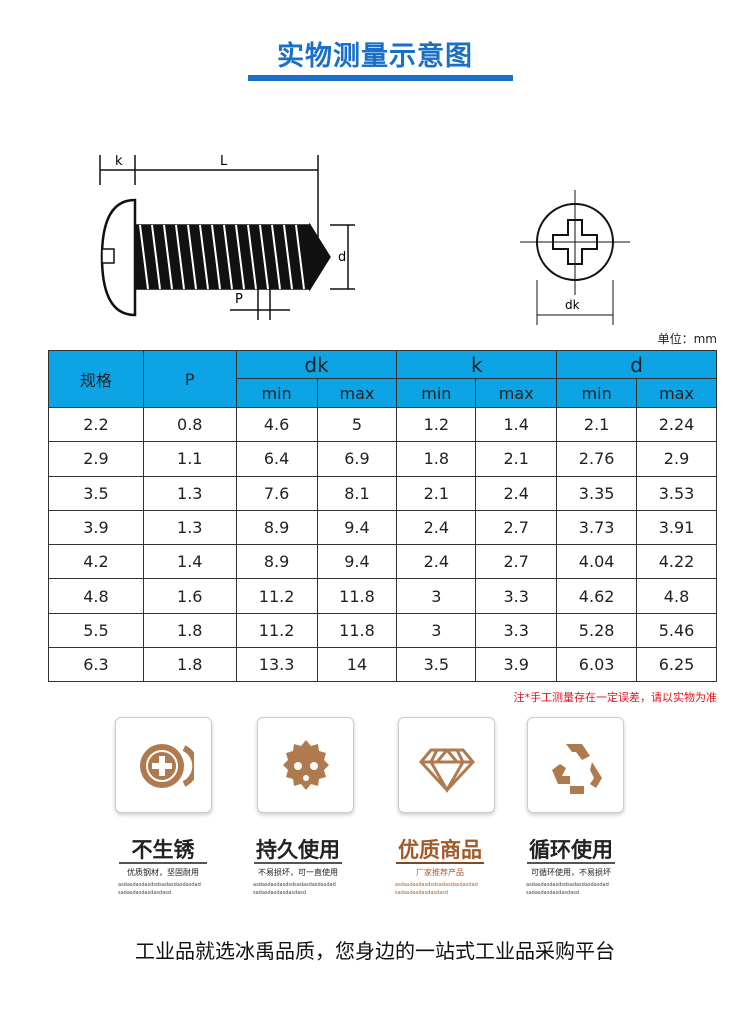 The image size is (750, 1031). What do you see at coordinates (357, 493) in the screenshot?
I see `table-cell: 8.1` at bounding box center [357, 493].